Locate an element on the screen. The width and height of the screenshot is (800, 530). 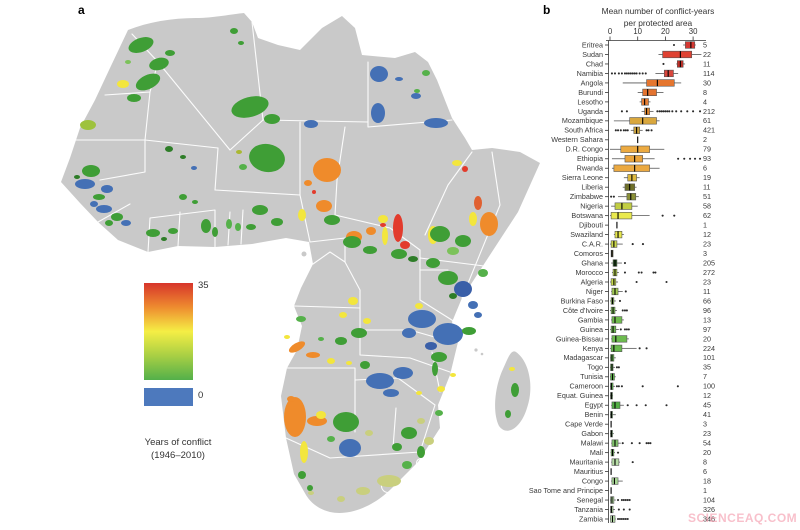
svg-text: 7 is located at coordinates (705, 376).